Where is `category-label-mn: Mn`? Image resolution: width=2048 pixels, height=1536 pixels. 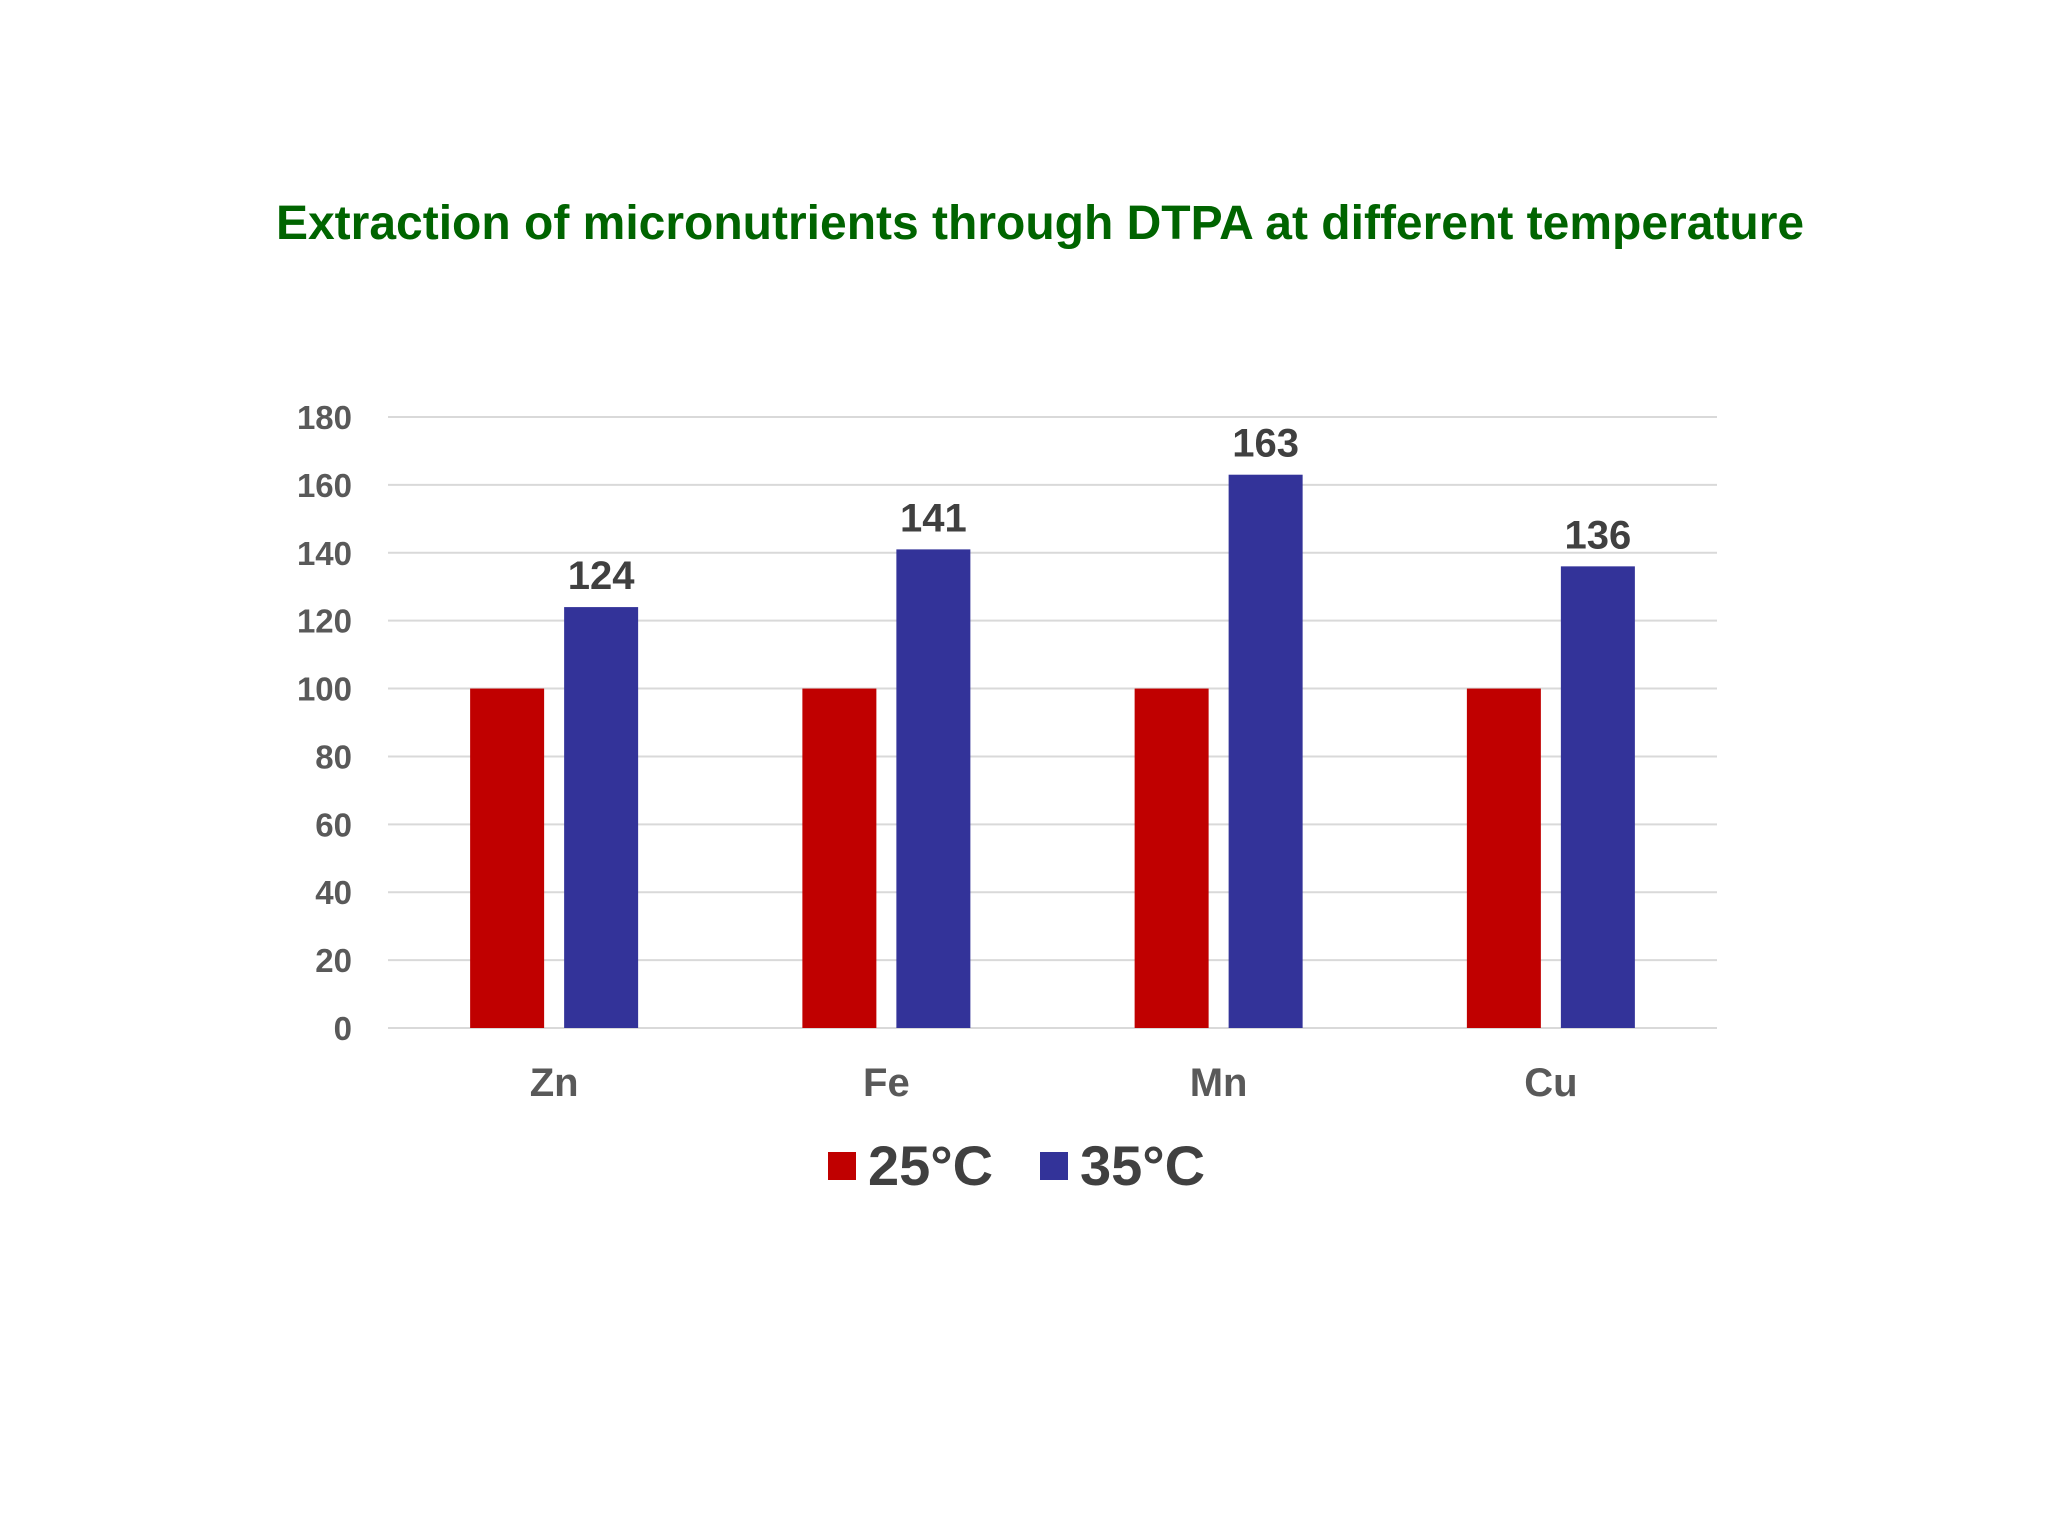 category-label-mn: Mn is located at coordinates (1219, 1083).